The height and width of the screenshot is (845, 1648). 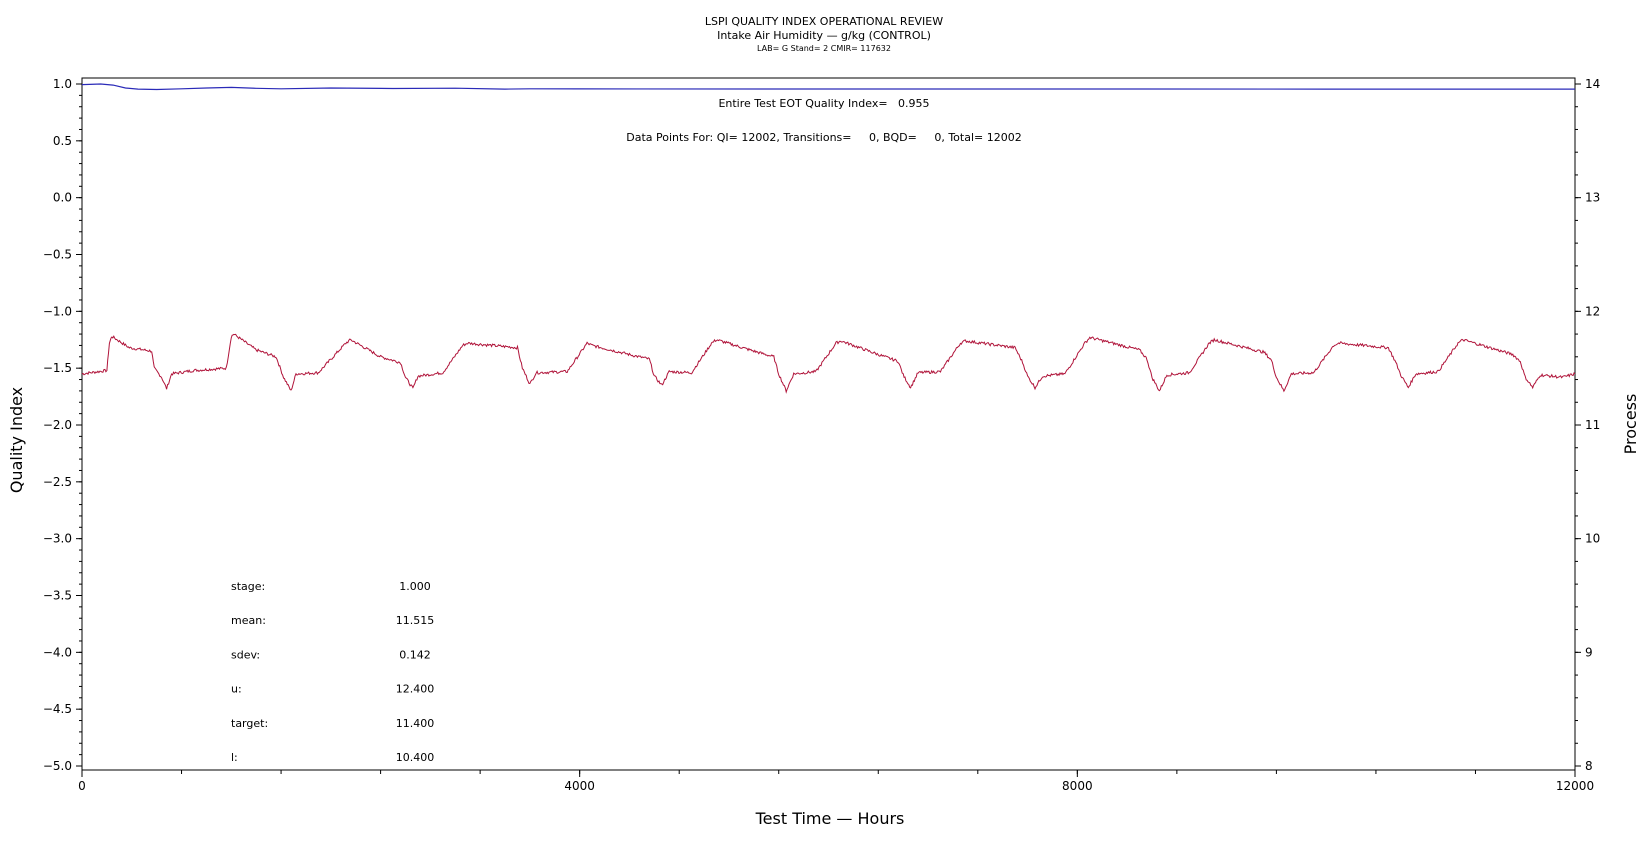 What do you see at coordinates (1592, 84) in the screenshot?
I see `y-right-tick-label: 14` at bounding box center [1592, 84].